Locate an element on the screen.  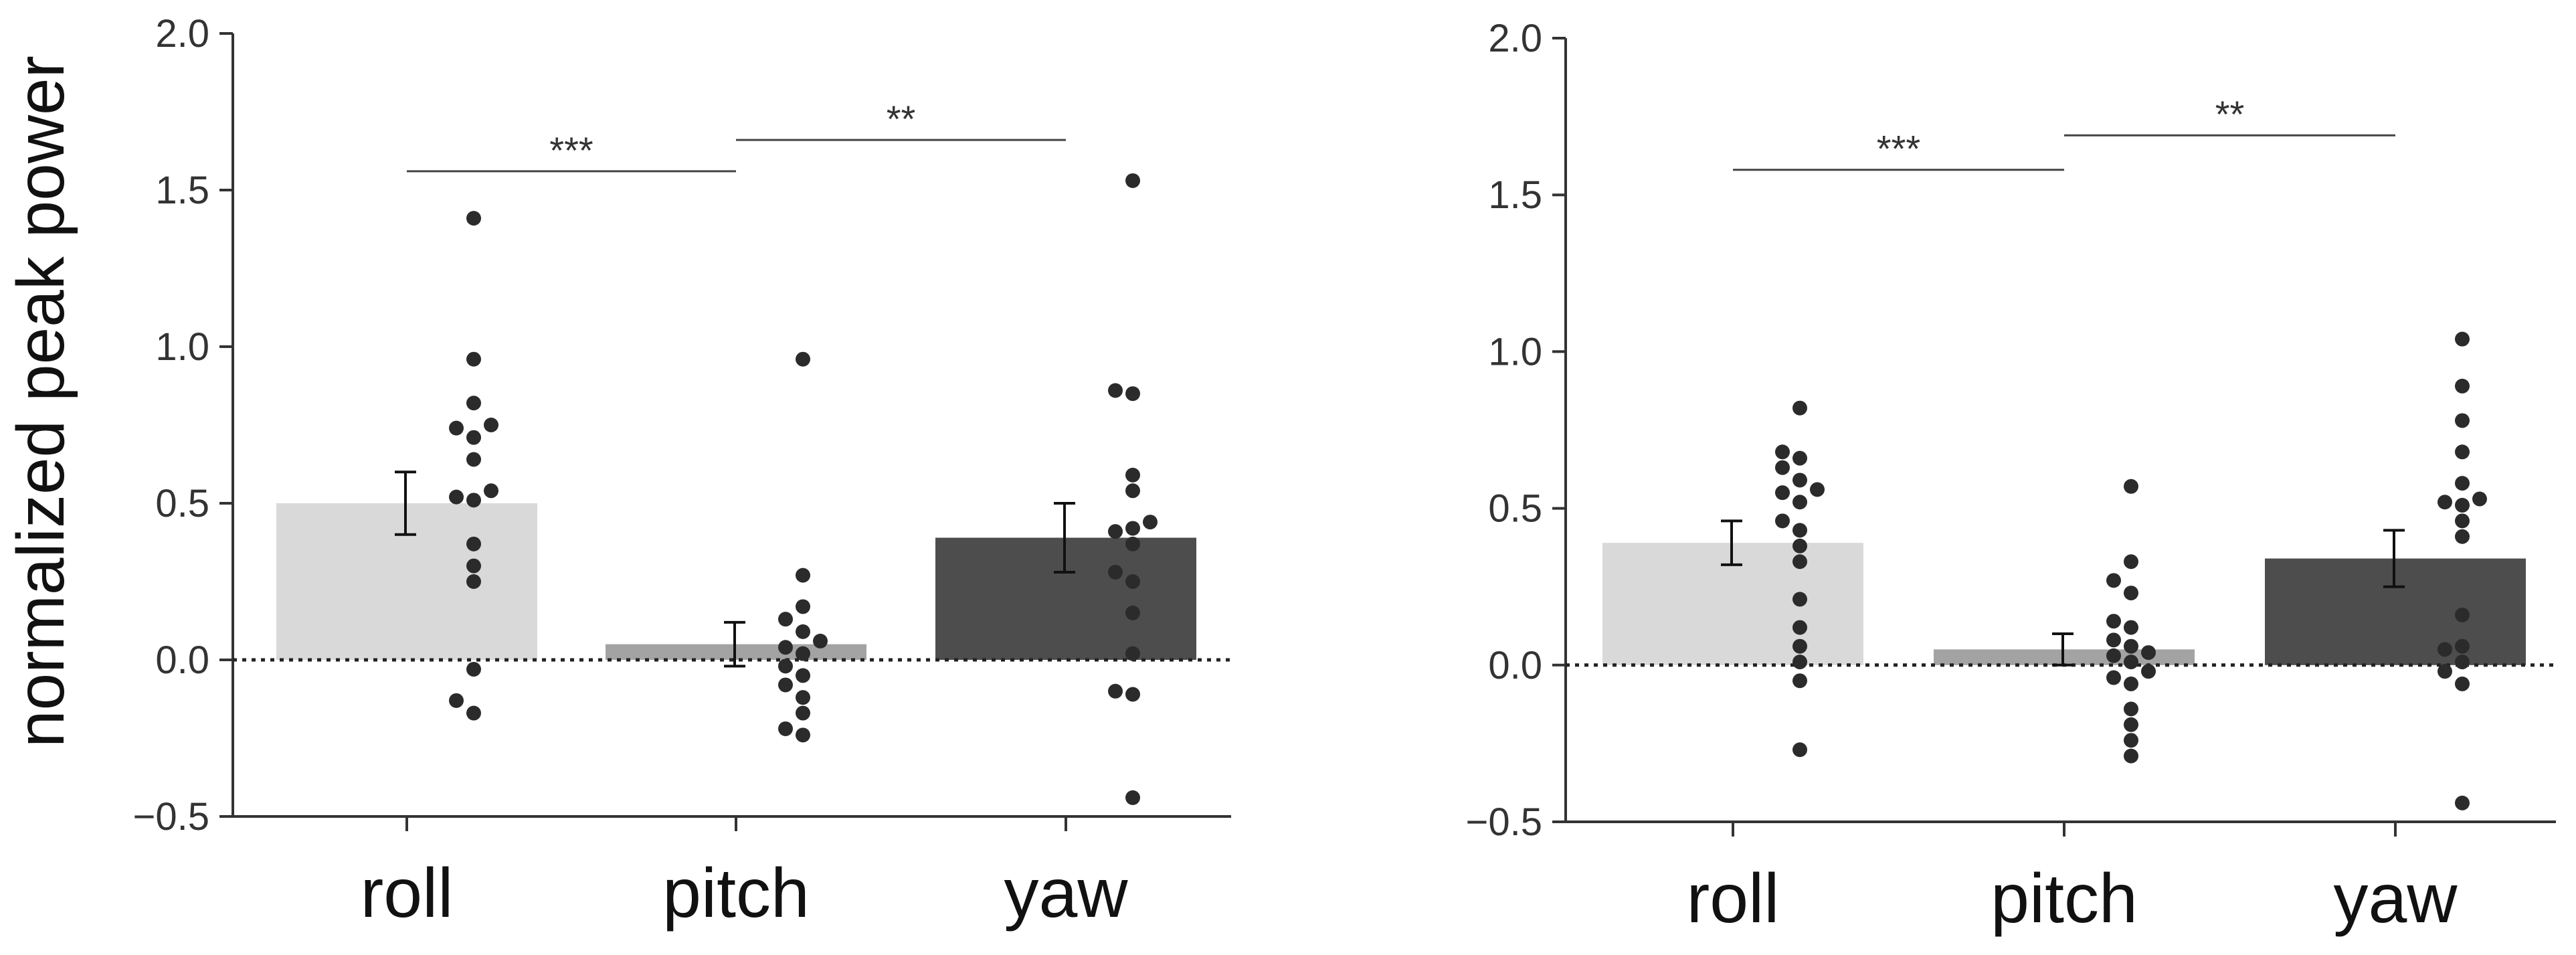
y-tick-label: 2.0 is located at coordinates (1515, 38).